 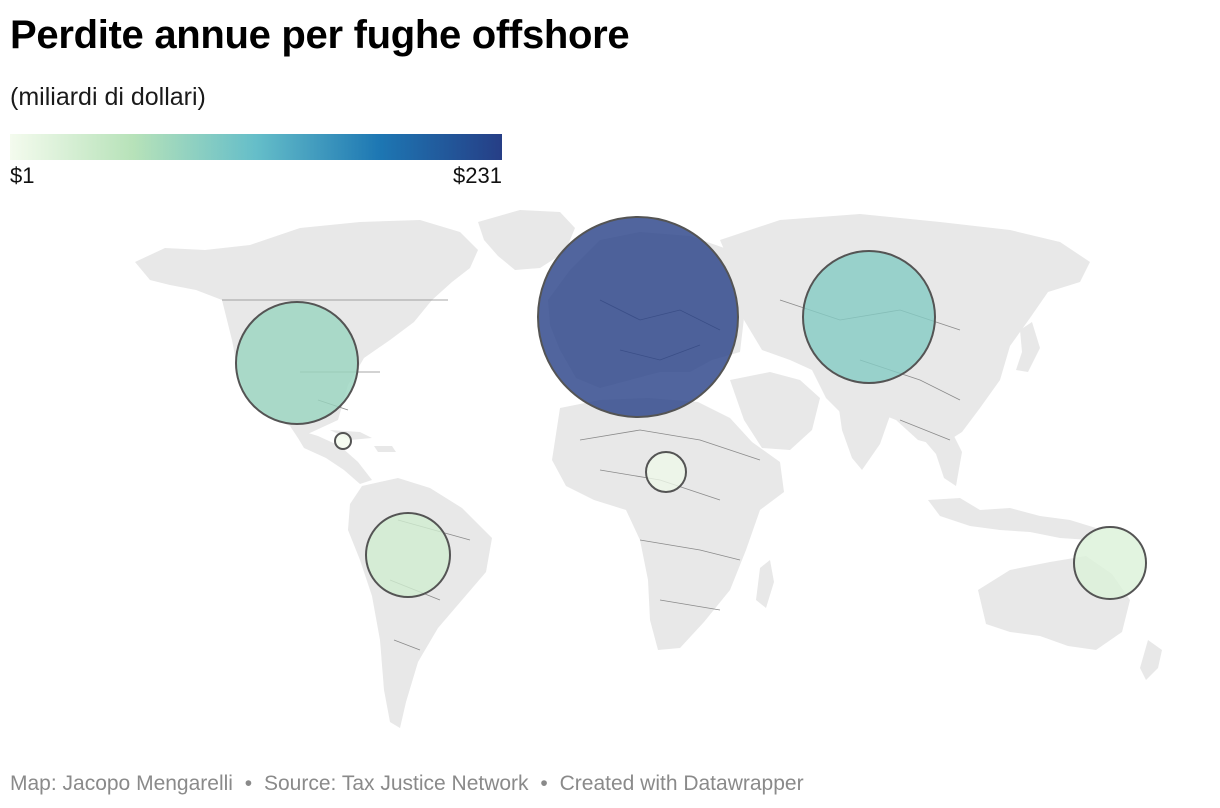 What do you see at coordinates (765, 584) in the screenshot?
I see `land-madagascar` at bounding box center [765, 584].